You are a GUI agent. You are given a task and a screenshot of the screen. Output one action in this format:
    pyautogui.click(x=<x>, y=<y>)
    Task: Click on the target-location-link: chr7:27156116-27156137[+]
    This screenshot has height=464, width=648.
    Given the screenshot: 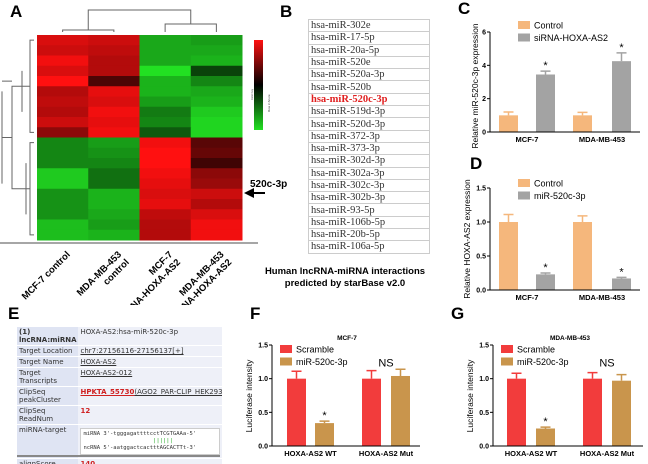 What is the action you would take?
    pyautogui.click(x=150, y=351)
    